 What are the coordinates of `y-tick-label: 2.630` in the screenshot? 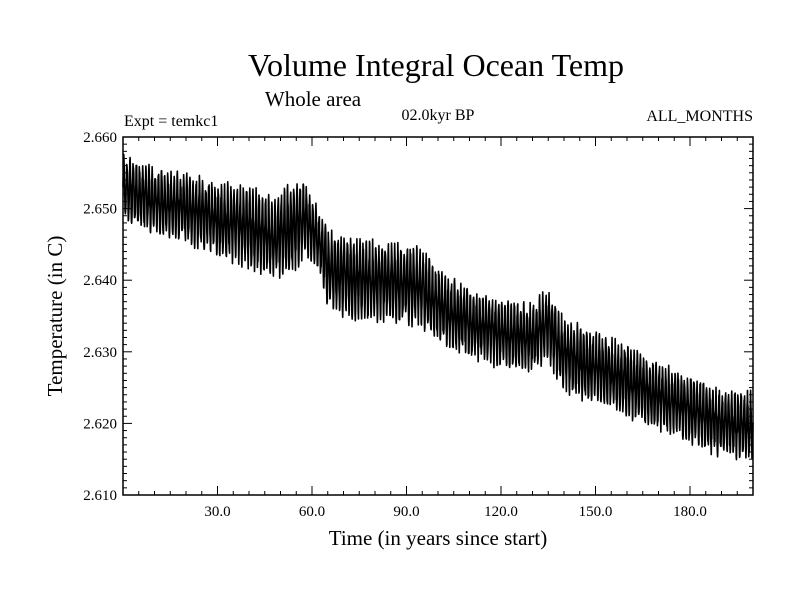 It's located at (100, 353).